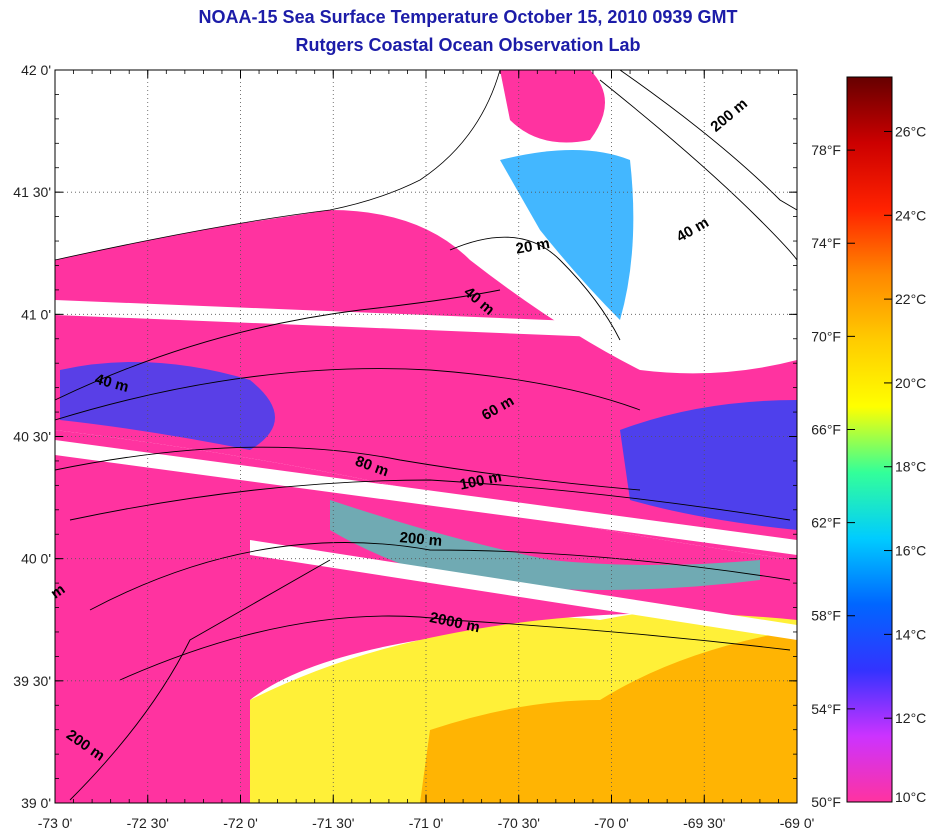 This screenshot has width=936, height=840. I want to click on depth-label: 20 m, so click(532, 246).